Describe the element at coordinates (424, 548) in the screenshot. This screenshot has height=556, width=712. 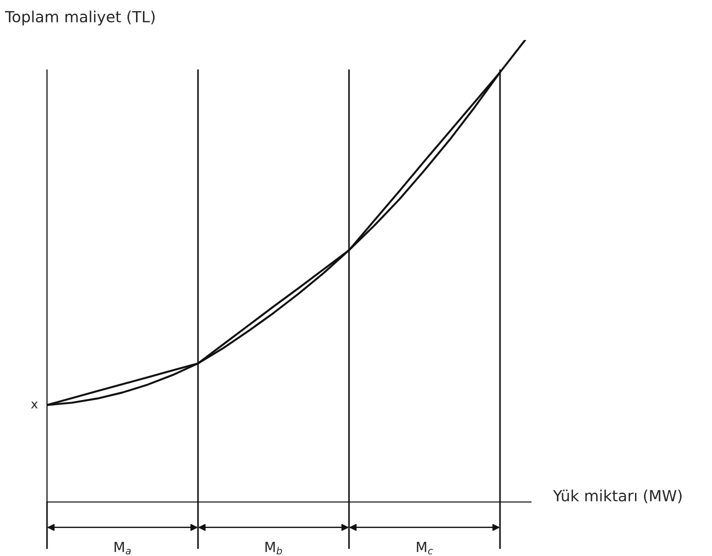
I see `text: M$_{c}$` at that location.